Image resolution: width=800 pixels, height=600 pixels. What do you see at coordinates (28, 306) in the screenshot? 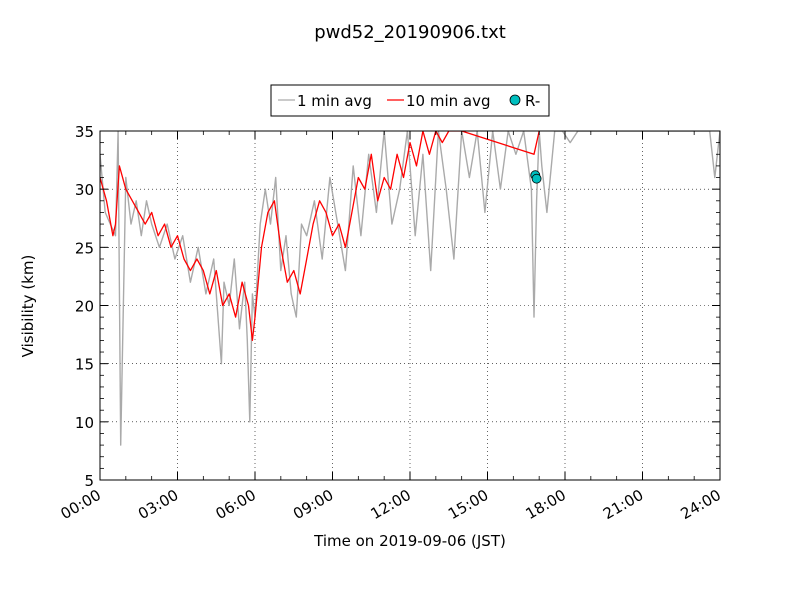
I see `y-axis-label: Visibility (km)` at bounding box center [28, 306].